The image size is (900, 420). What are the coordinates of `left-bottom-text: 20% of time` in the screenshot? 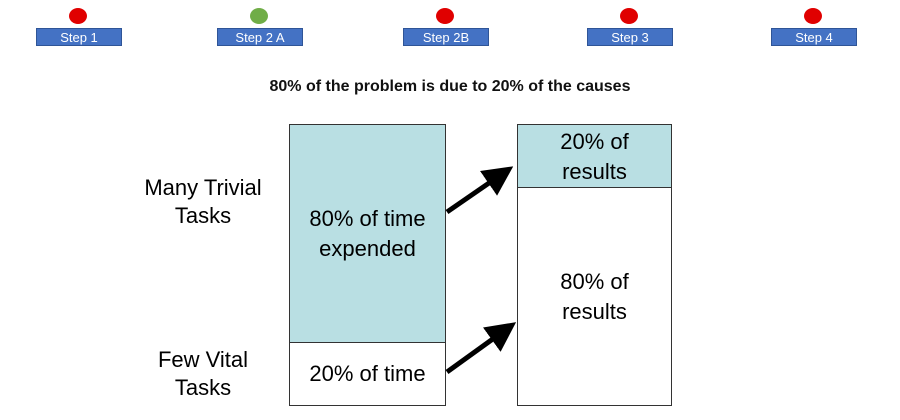 It's located at (367, 373).